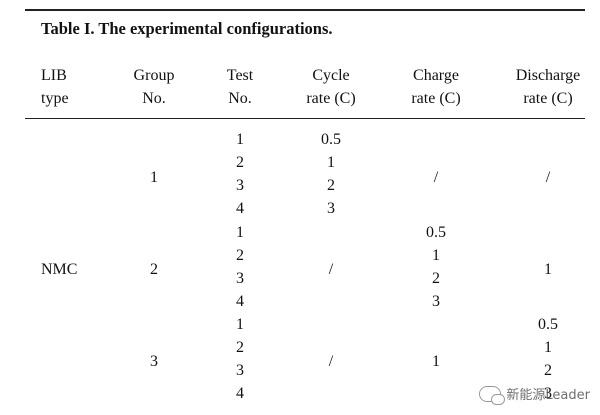 This screenshot has width=600, height=415. I want to click on group-3-test-3: 3, so click(240, 370).